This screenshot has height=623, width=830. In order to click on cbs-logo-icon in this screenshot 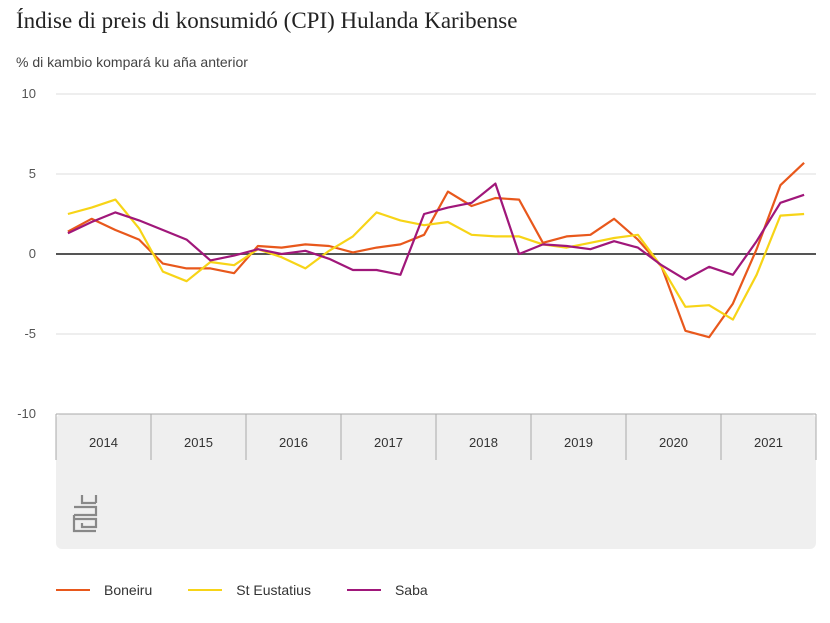, I will do `click(86, 513)`.